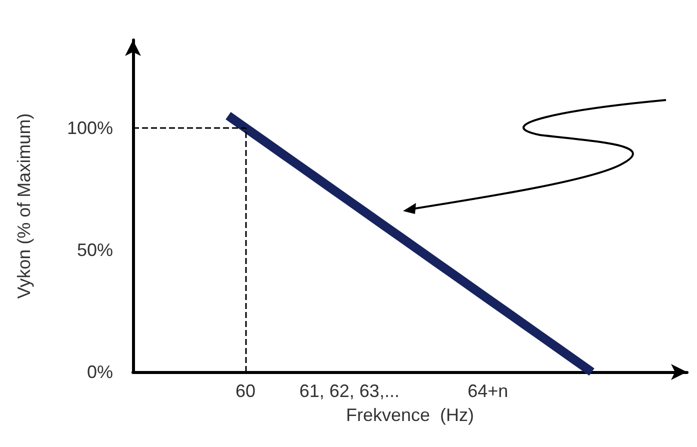 This screenshot has width=697, height=447. What do you see at coordinates (24, 206) in the screenshot?
I see `y-axis-title: Vykon (% of Maximum)` at bounding box center [24, 206].